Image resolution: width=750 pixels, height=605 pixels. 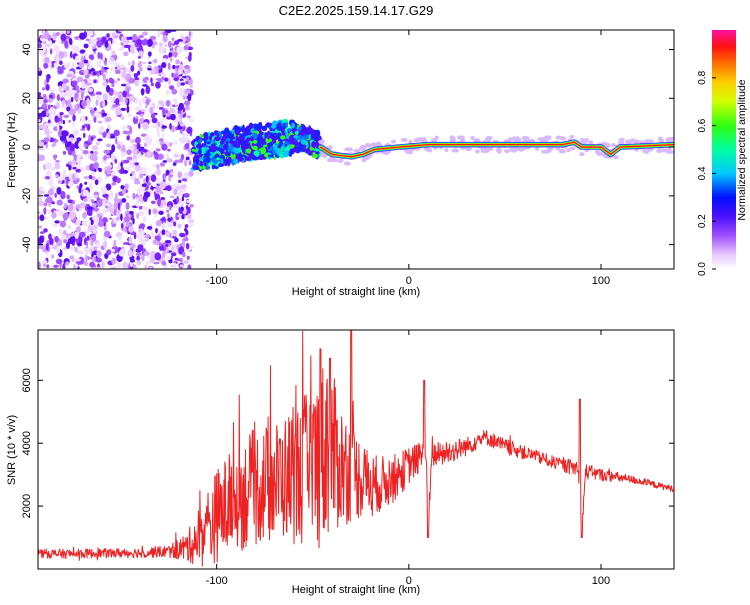 I want to click on y-tick-label: -20, so click(x=27, y=196).